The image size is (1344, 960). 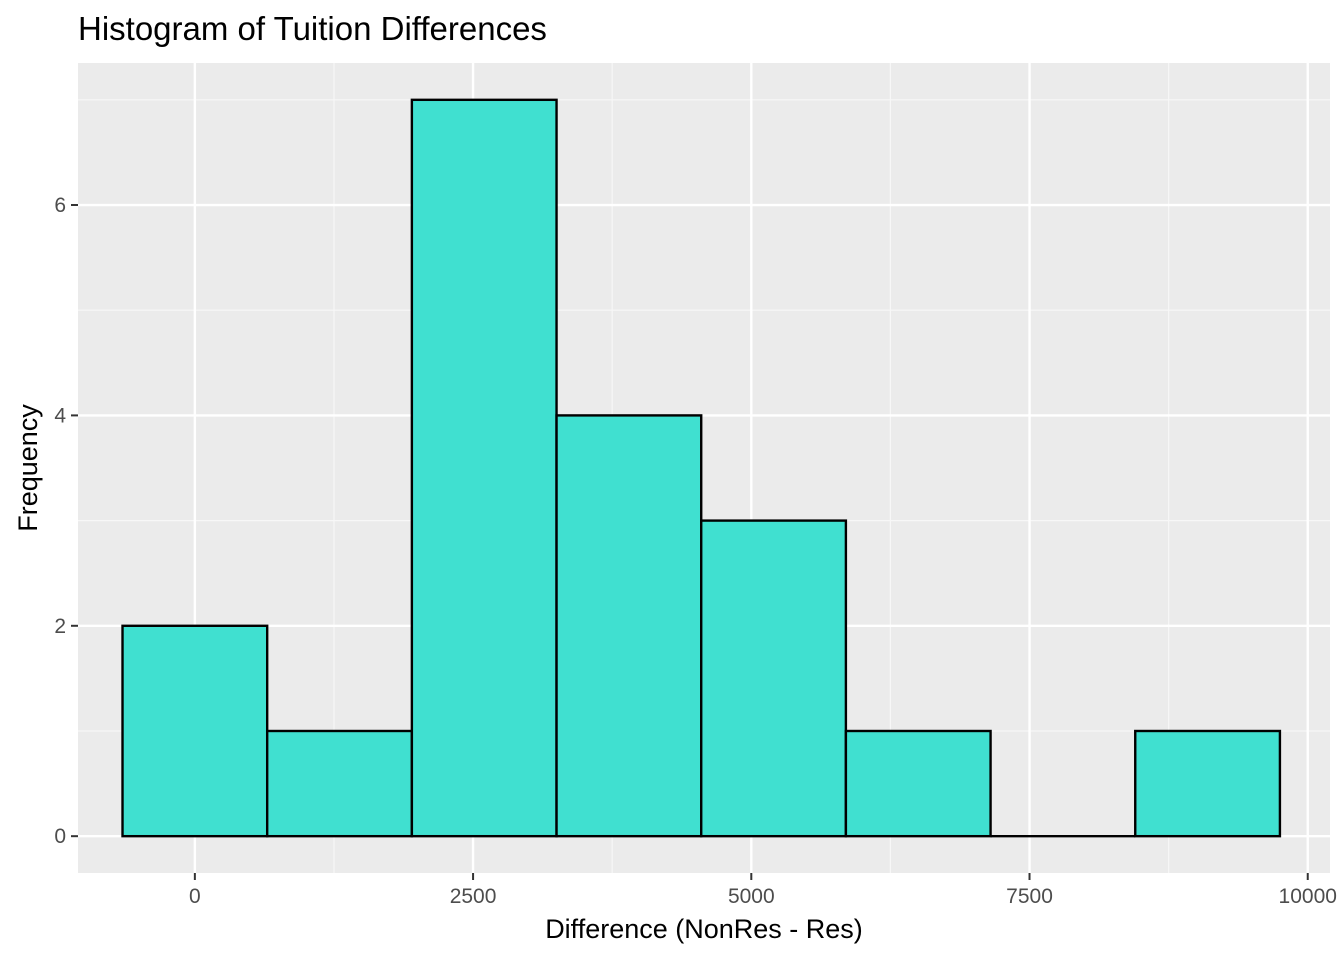 I want to click on x-axis-title: Difference (NonRes - Res), so click(x=704, y=929).